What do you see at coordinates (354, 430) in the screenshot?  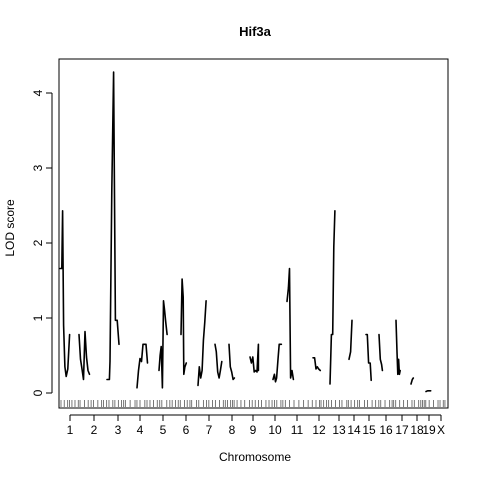 I see `x-tick-label: 14` at bounding box center [354, 430].